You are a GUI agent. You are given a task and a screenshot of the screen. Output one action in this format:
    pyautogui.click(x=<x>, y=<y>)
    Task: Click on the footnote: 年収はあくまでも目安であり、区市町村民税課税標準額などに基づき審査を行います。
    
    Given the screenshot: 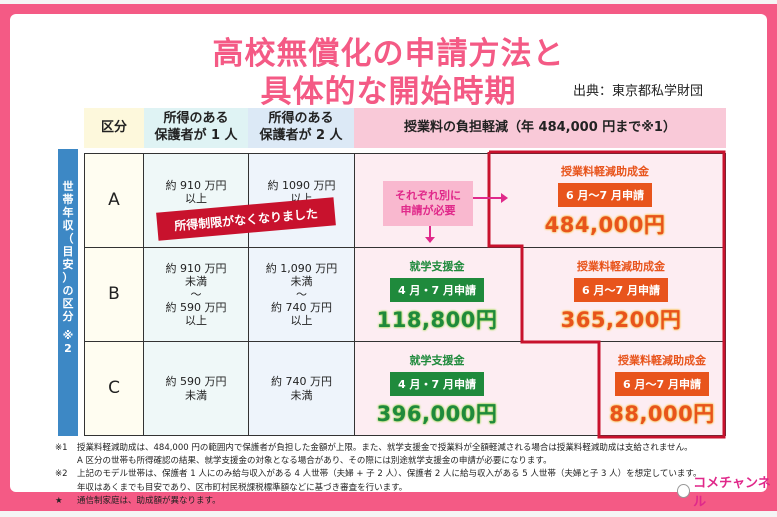 What is the action you would take?
    pyautogui.click(x=378, y=488)
    